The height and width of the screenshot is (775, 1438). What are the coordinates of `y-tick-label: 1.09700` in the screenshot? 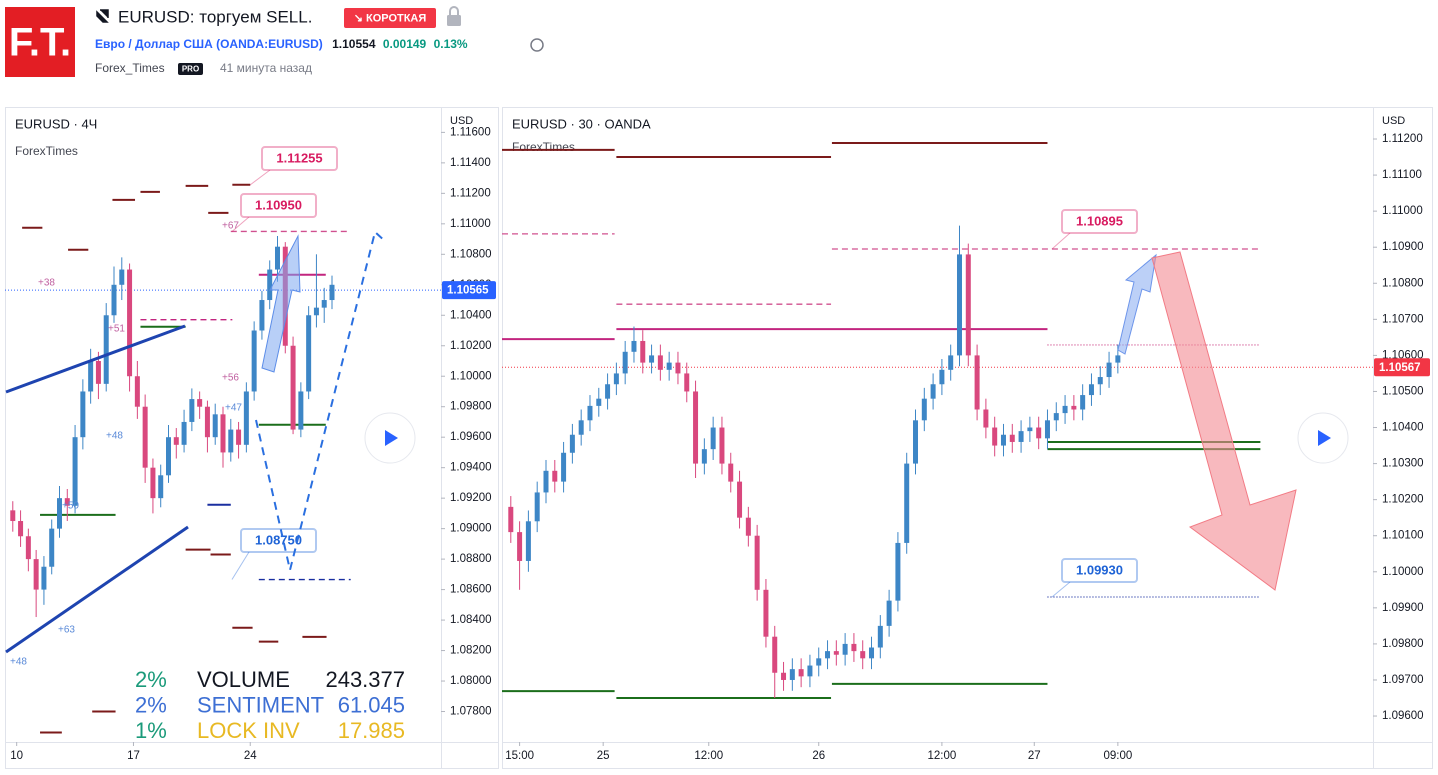 It's located at (1403, 680).